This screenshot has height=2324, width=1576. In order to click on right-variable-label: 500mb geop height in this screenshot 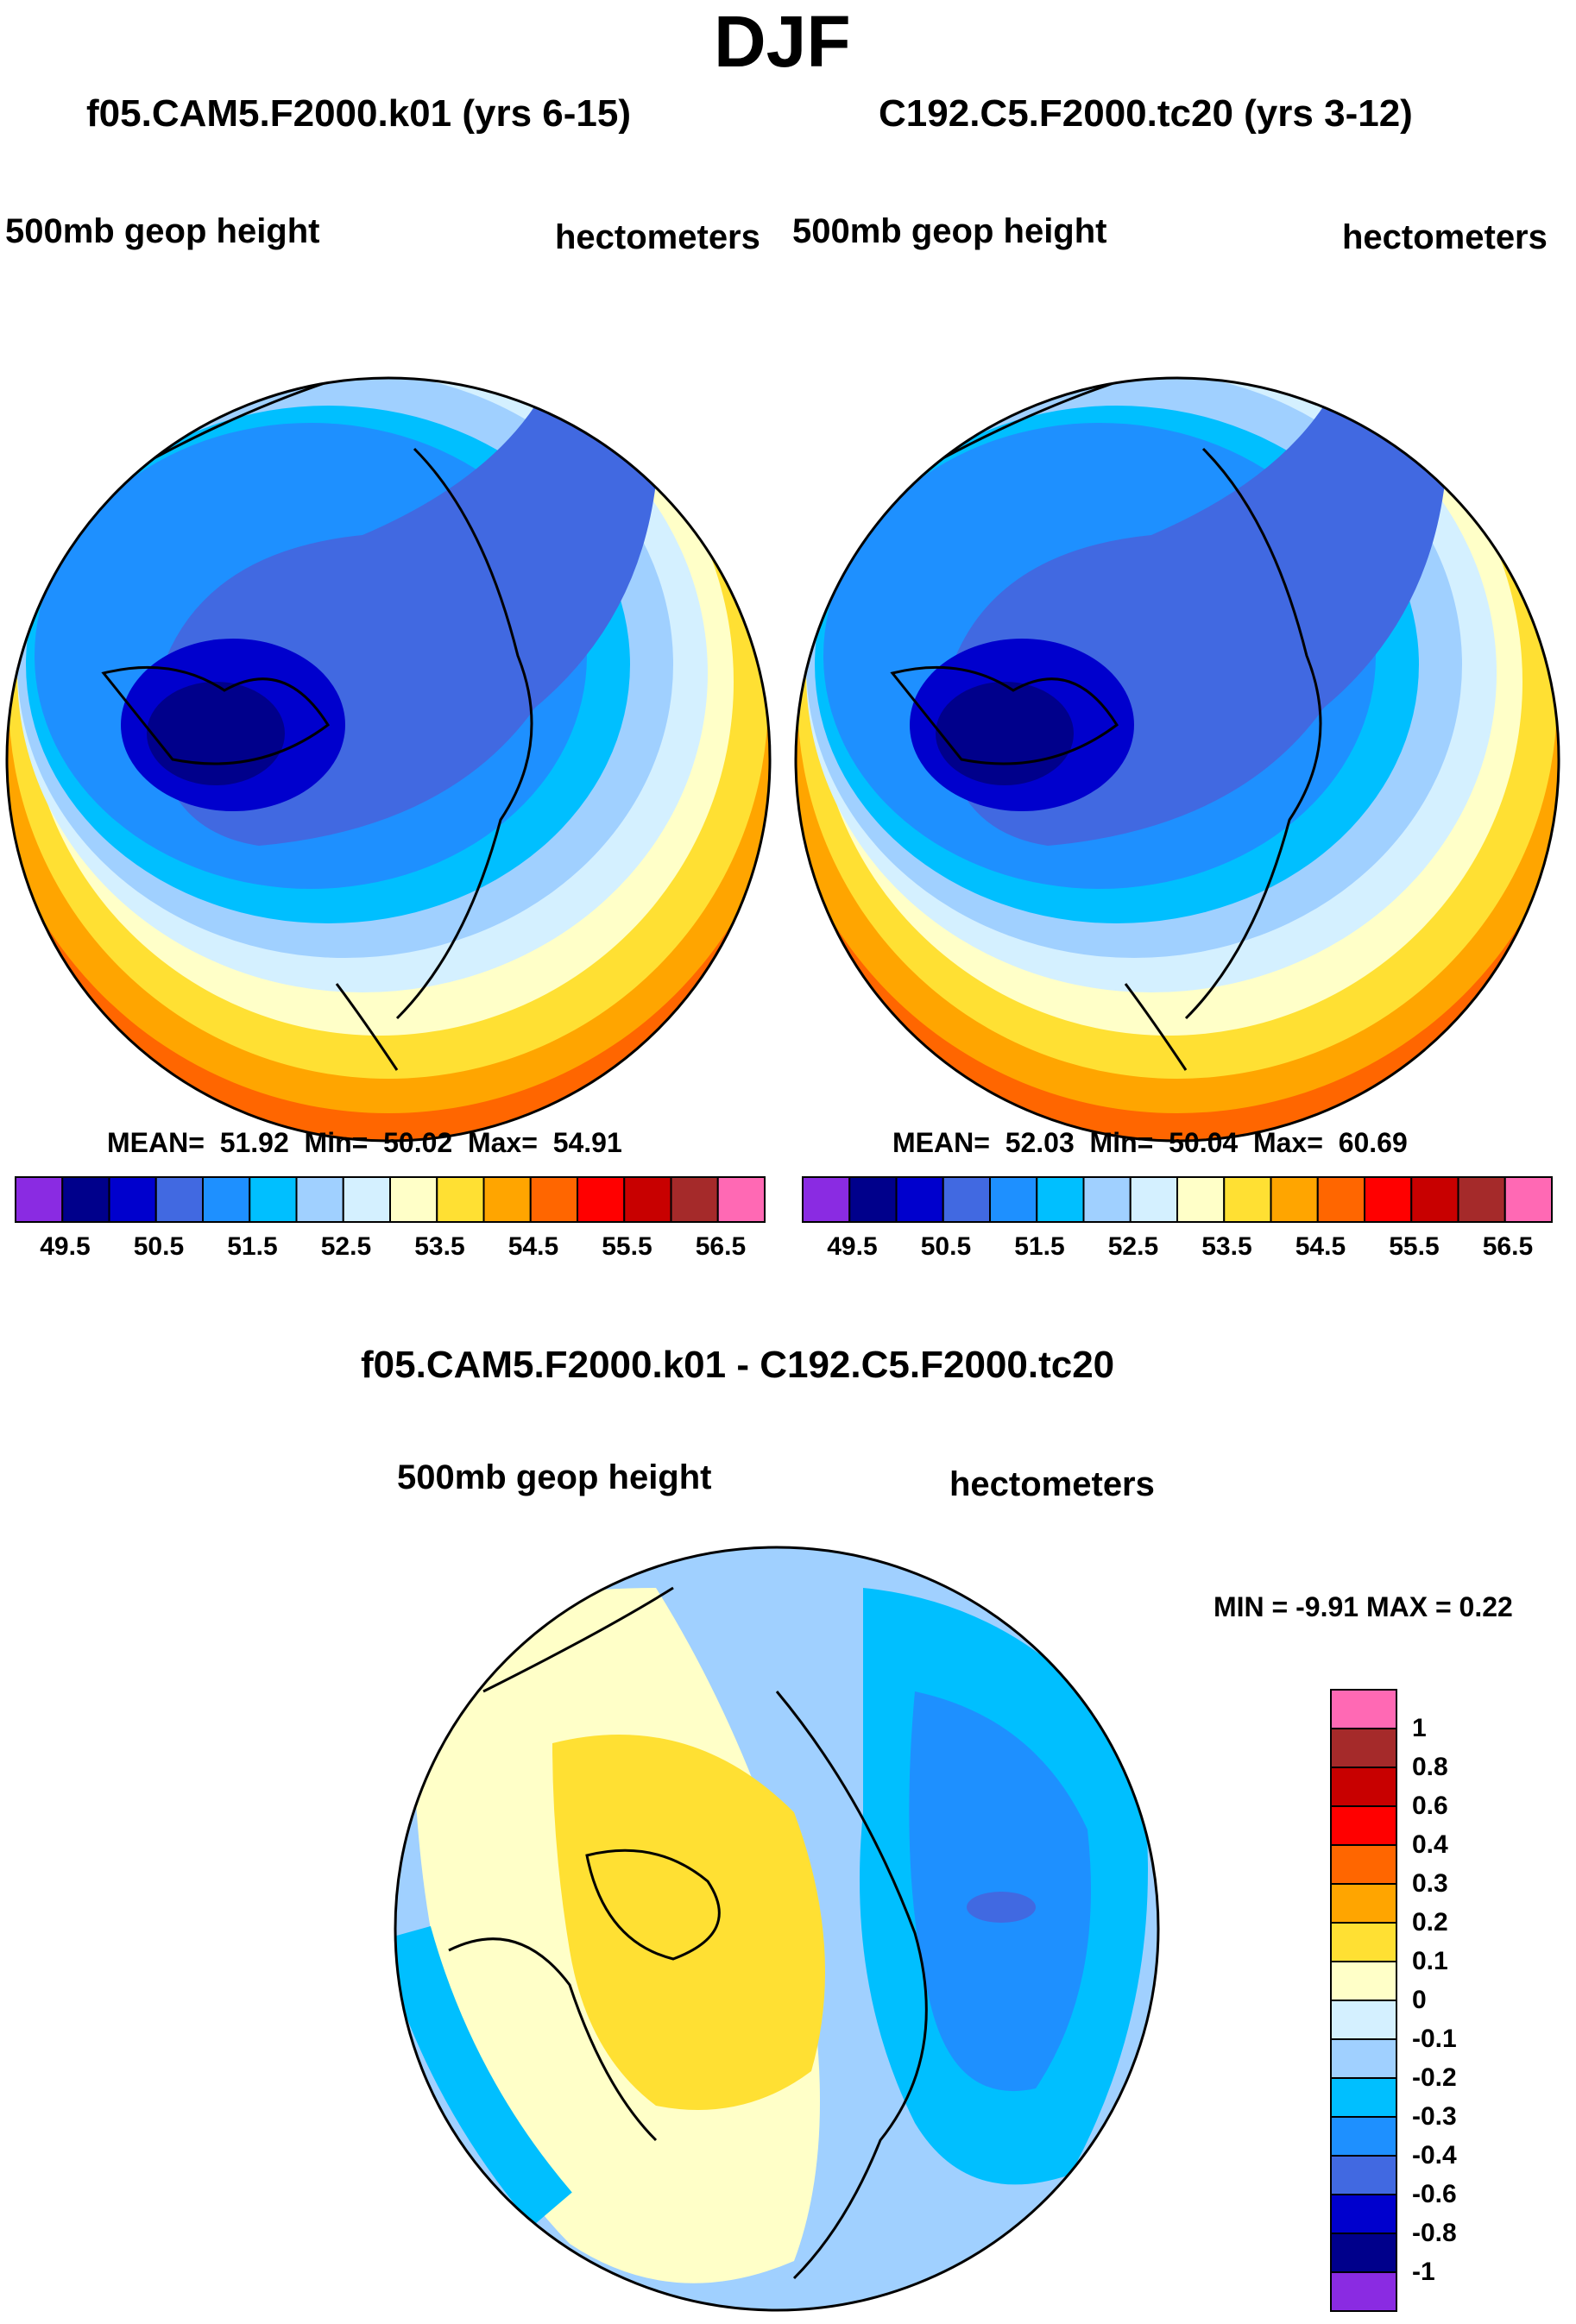, I will do `click(949, 231)`.